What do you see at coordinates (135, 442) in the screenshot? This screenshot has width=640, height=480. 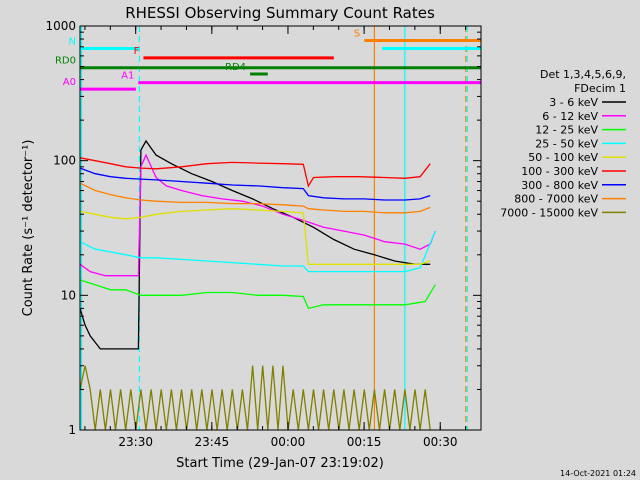 I see `x-tick-label: 23:30` at bounding box center [135, 442].